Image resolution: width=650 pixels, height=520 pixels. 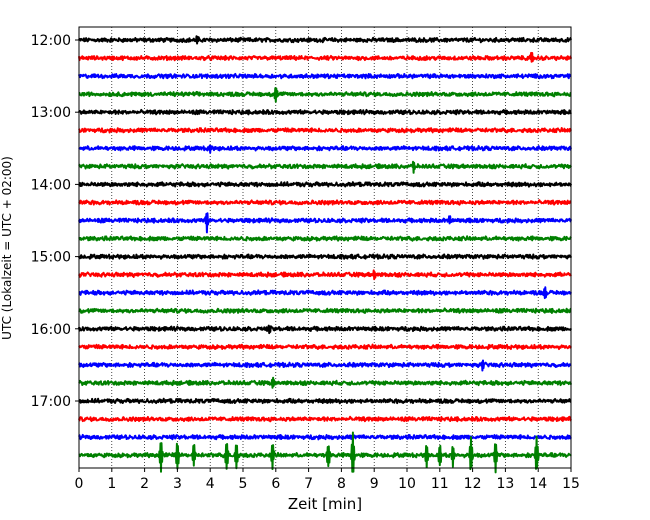 I want to click on y-tick-label: 14:00, so click(x=51, y=185).